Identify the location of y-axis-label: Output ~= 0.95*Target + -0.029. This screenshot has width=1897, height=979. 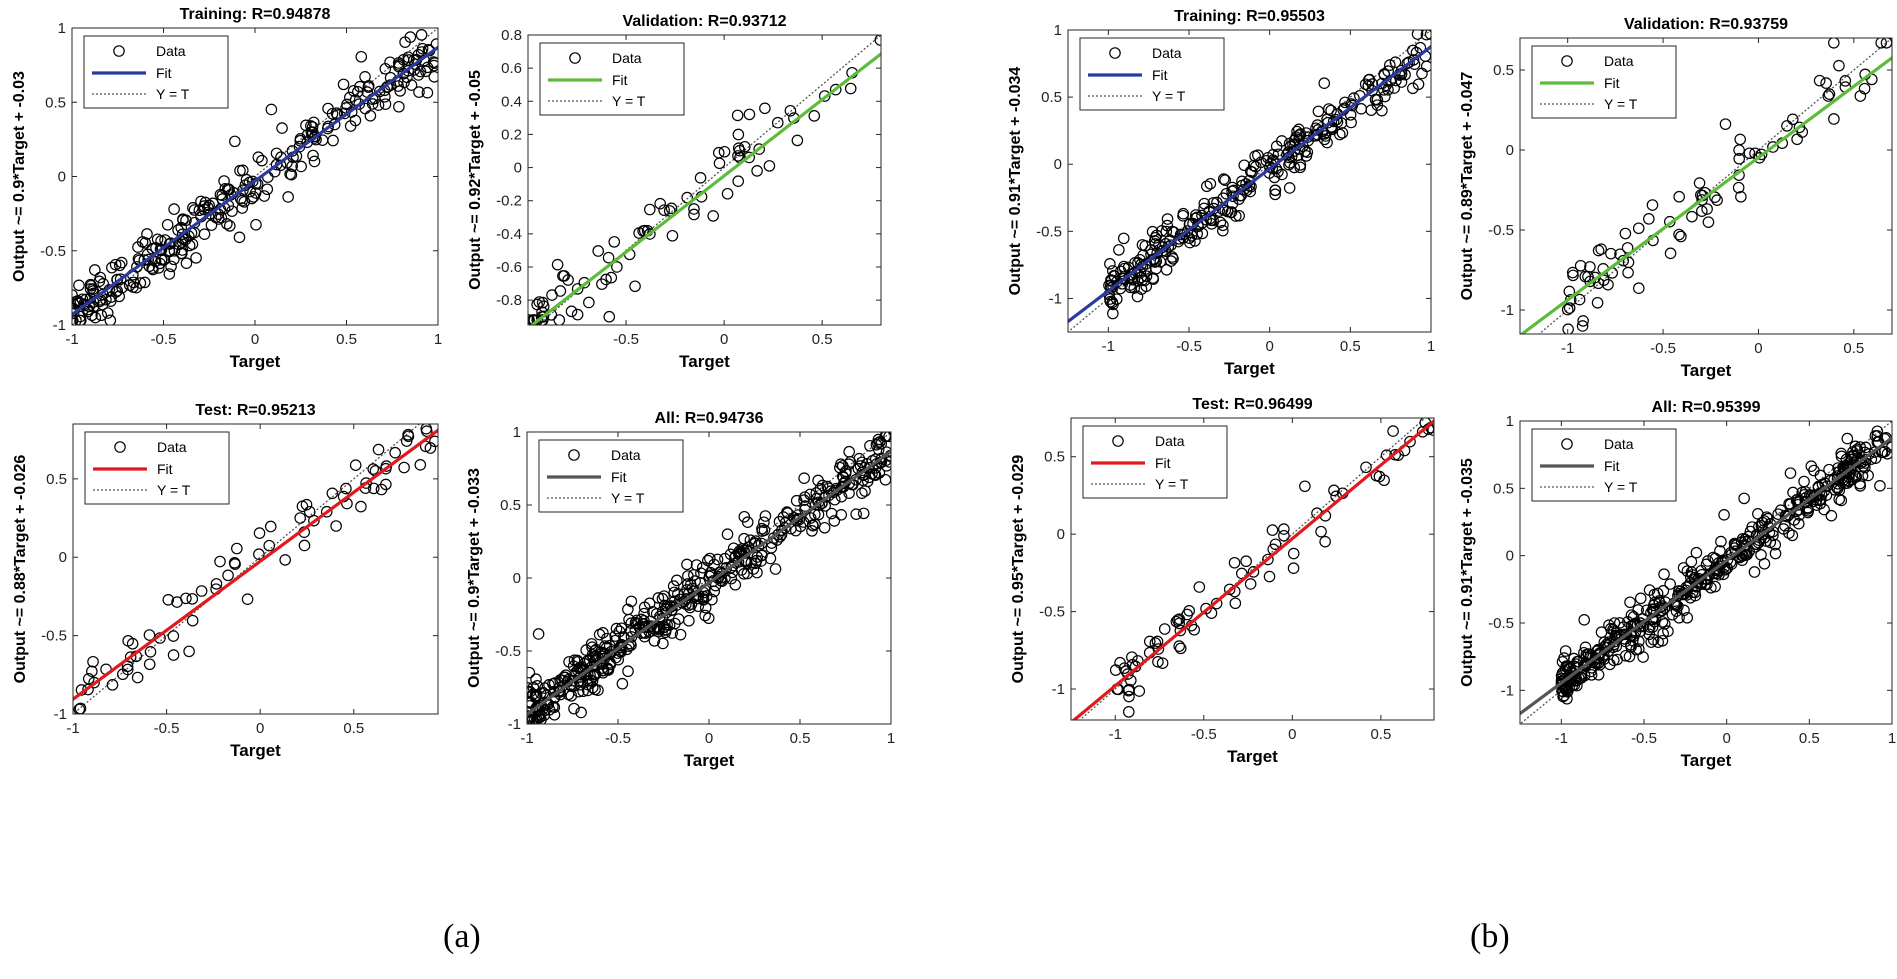
(1018, 569).